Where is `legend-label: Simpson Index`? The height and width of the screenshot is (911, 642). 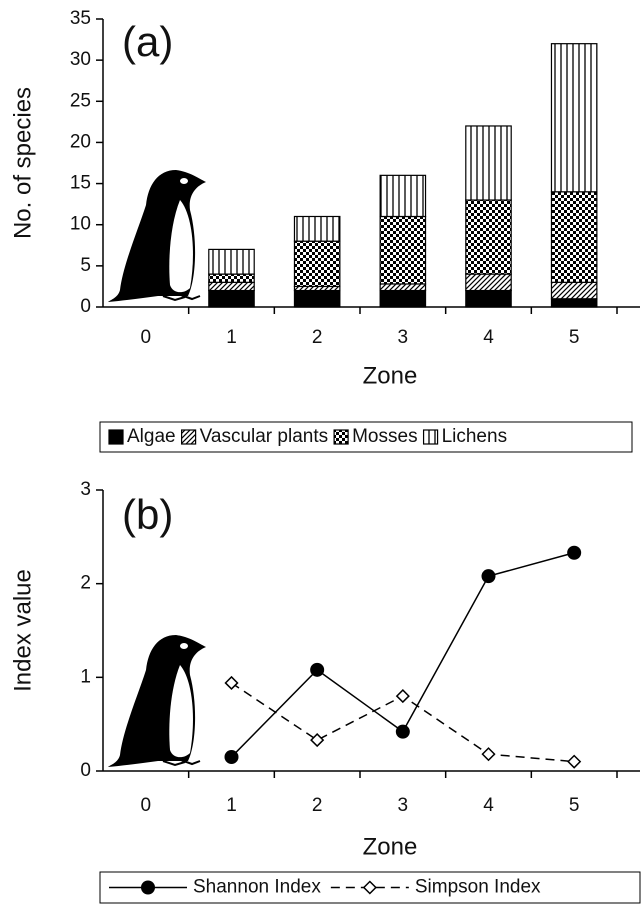
legend-label: Simpson Index is located at coordinates (478, 887).